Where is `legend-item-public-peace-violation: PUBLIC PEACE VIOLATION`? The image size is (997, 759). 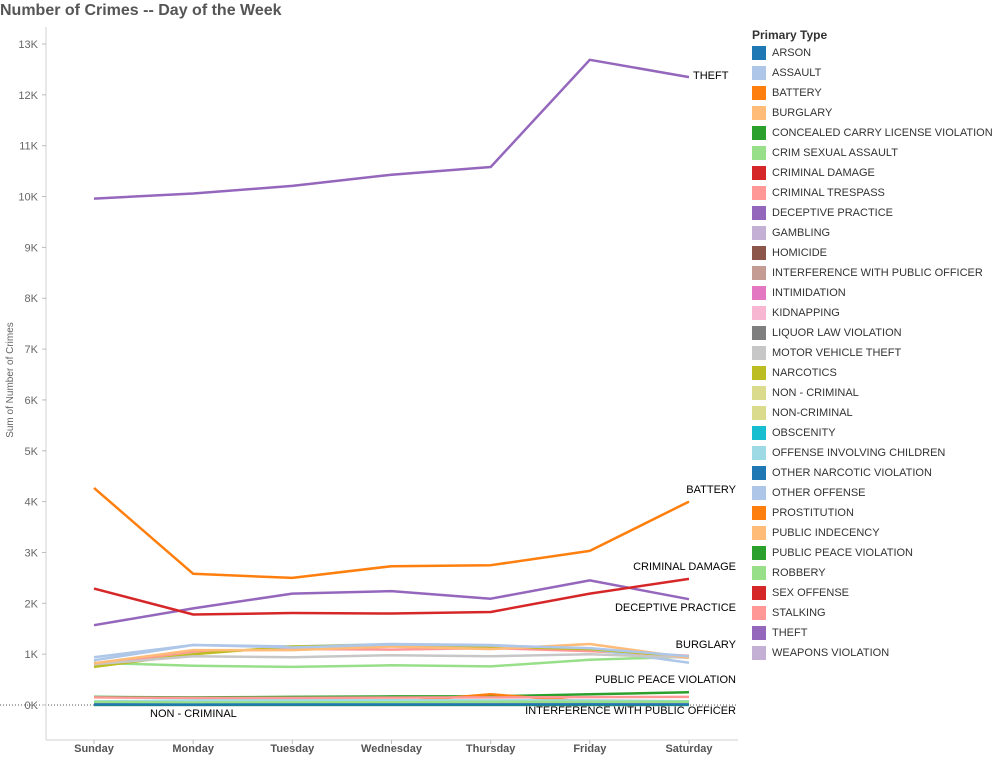 legend-item-public-peace-violation: PUBLIC PEACE VIOLATION is located at coordinates (874, 553).